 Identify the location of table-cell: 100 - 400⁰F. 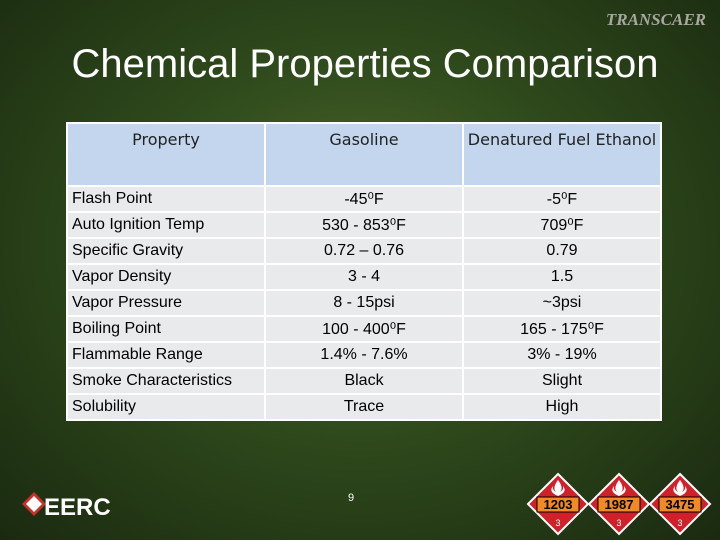
(364, 329).